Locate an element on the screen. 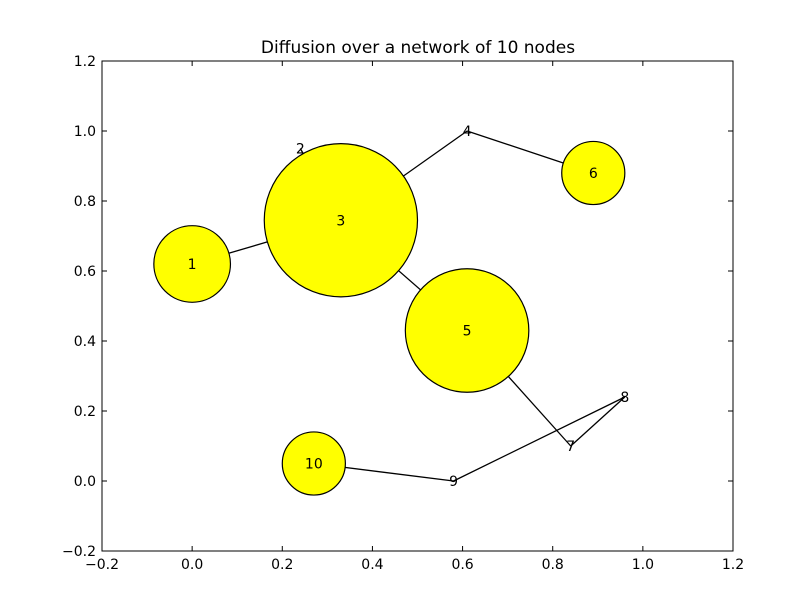  node-4-label: 4 is located at coordinates (467, 132).